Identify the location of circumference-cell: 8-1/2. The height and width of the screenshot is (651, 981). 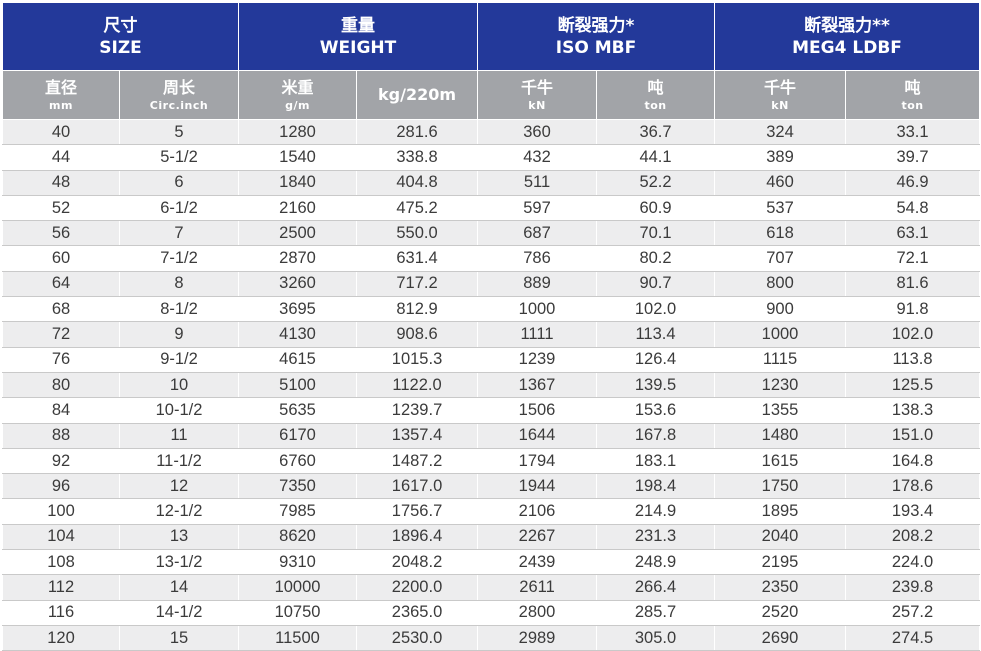
(179, 309).